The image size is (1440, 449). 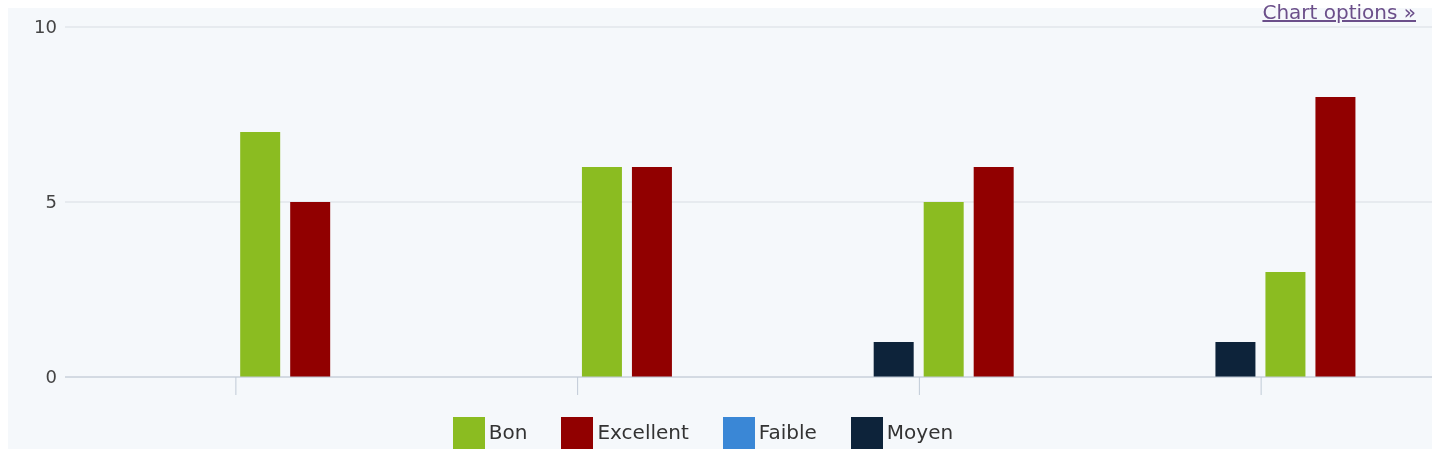 What do you see at coordinates (45, 27) in the screenshot?
I see `y-tick-label: 10` at bounding box center [45, 27].